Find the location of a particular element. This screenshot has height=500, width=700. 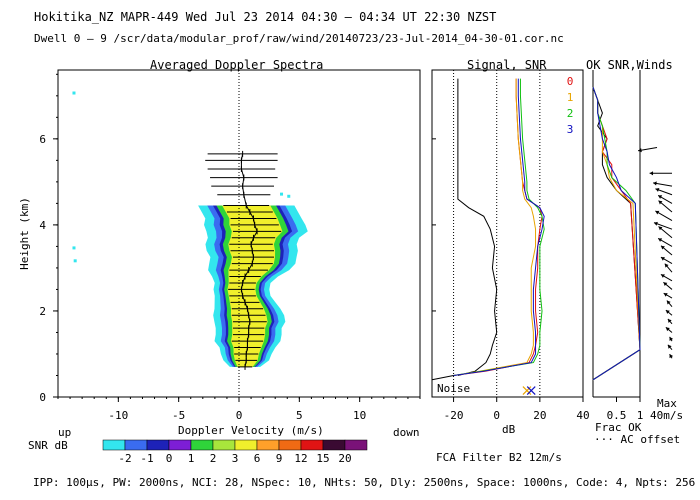

colorbar-tick-label: 9 is located at coordinates (279, 458).